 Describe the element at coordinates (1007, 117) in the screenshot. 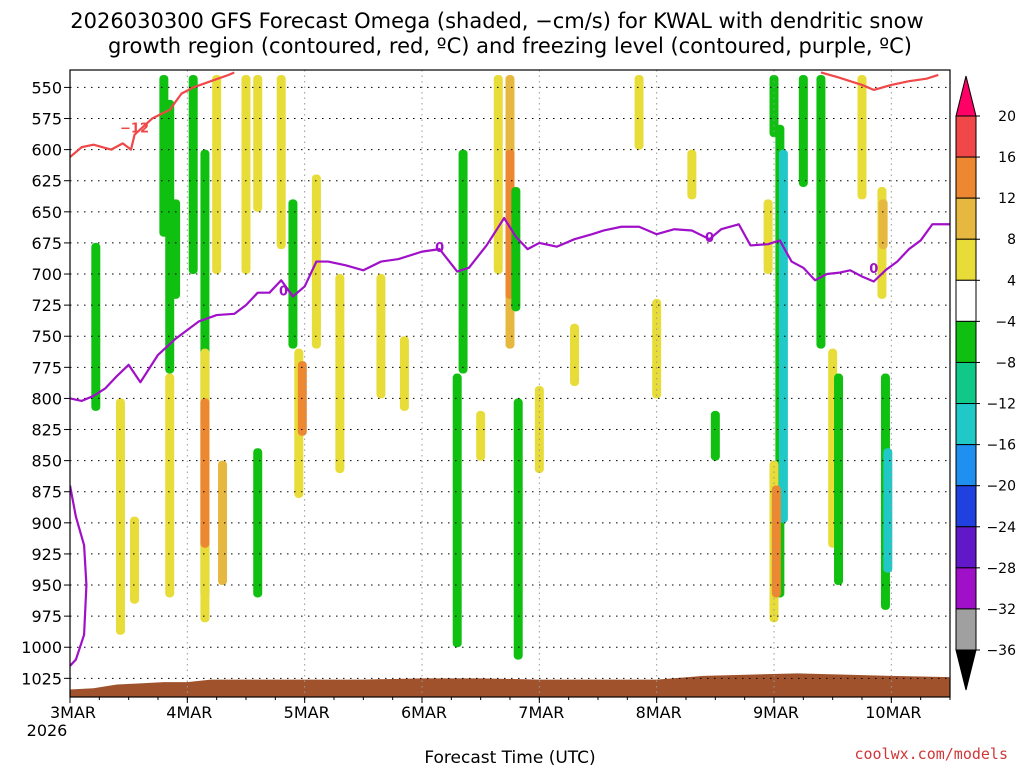

I see `colorbar-label: 20` at that location.